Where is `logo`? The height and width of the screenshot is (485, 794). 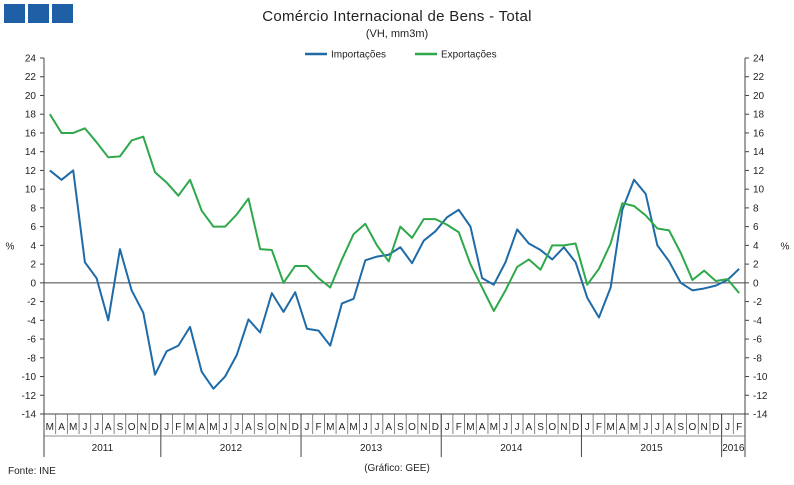
logo is located at coordinates (38, 13).